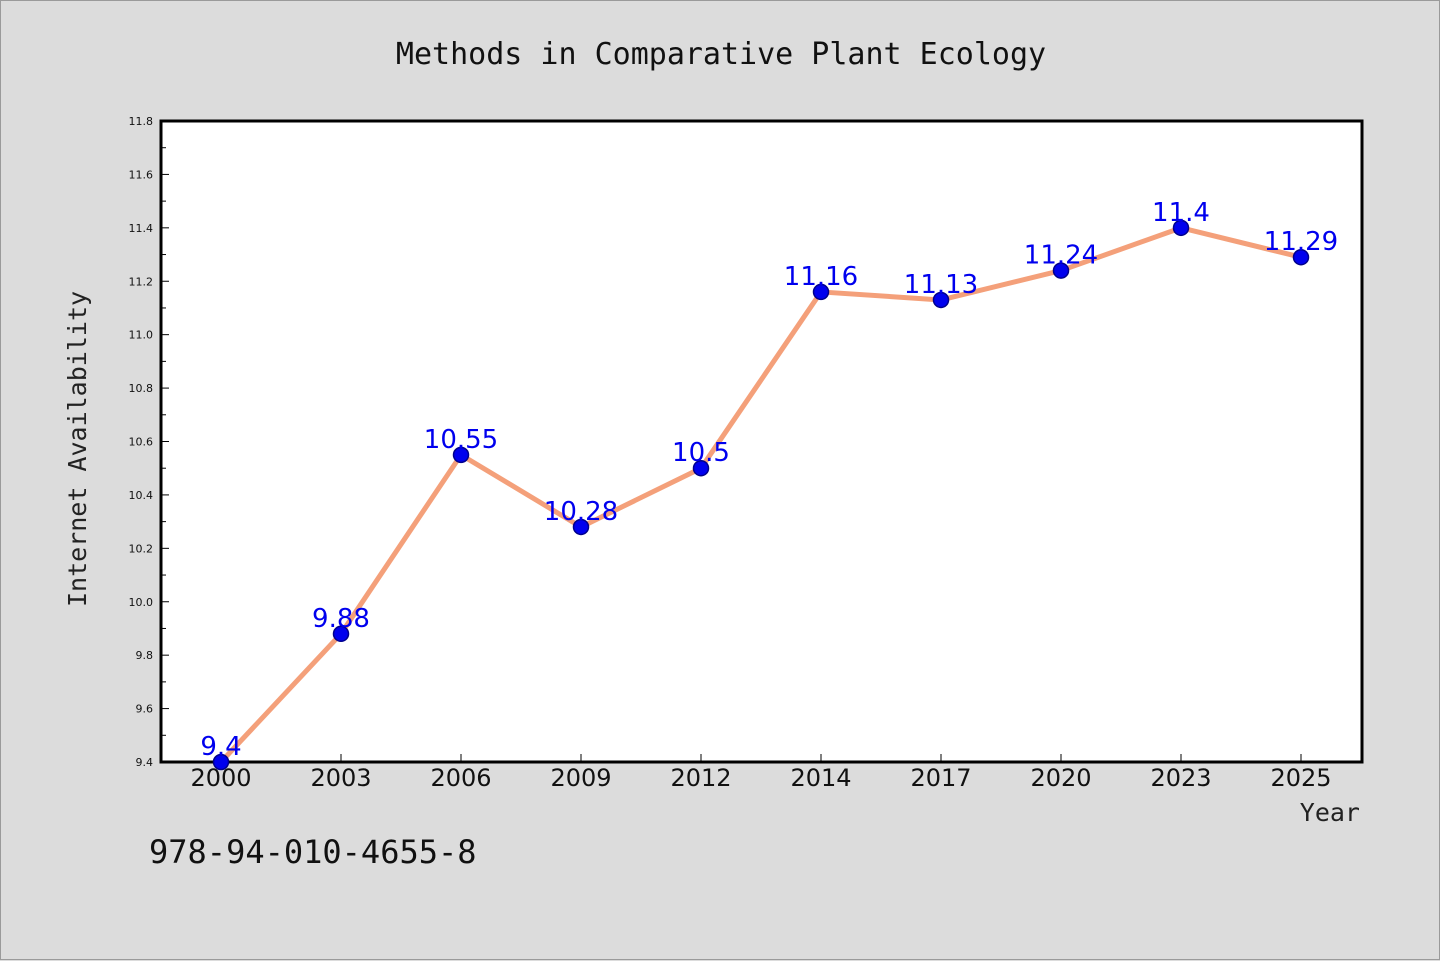  I want to click on data-label: 11.16, so click(821, 277).